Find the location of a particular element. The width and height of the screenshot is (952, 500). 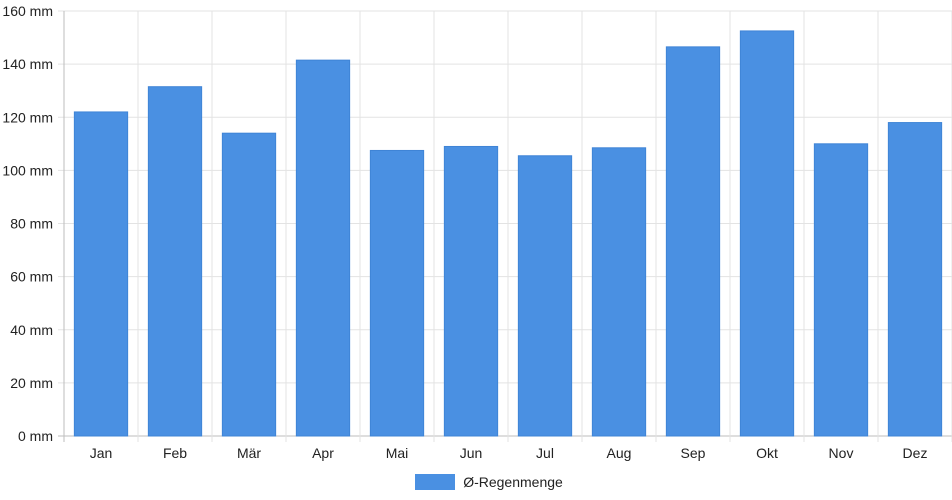

x-tick-label: Jul is located at coordinates (545, 453).